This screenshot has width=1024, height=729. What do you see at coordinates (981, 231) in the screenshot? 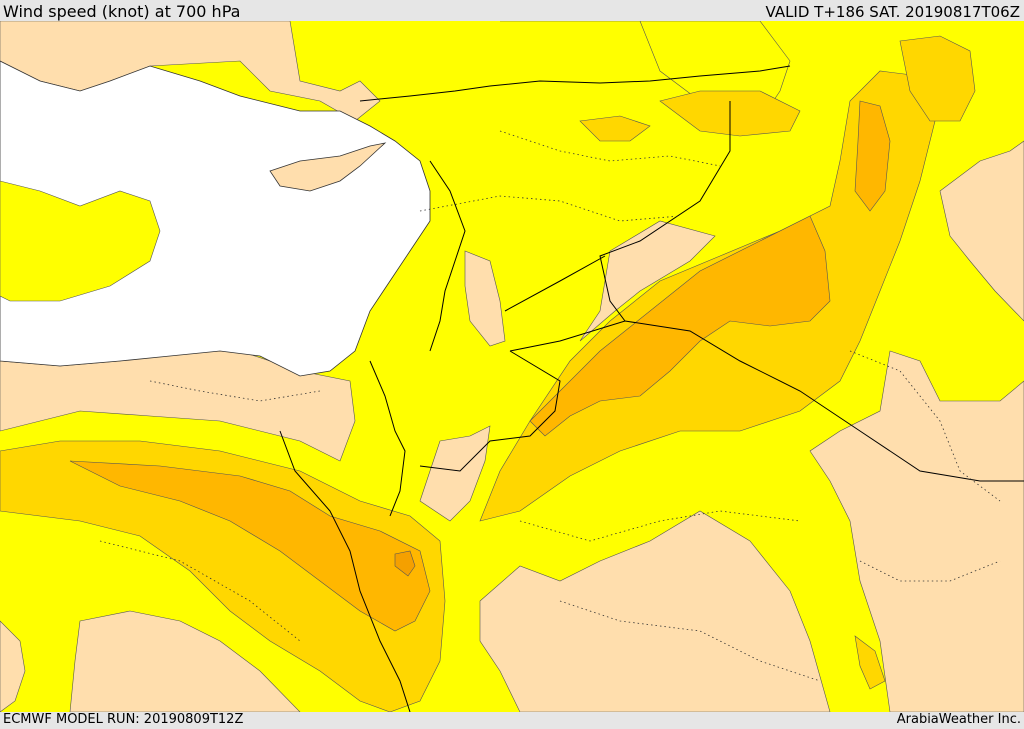
I see `zone-east-edge` at bounding box center [981, 231].